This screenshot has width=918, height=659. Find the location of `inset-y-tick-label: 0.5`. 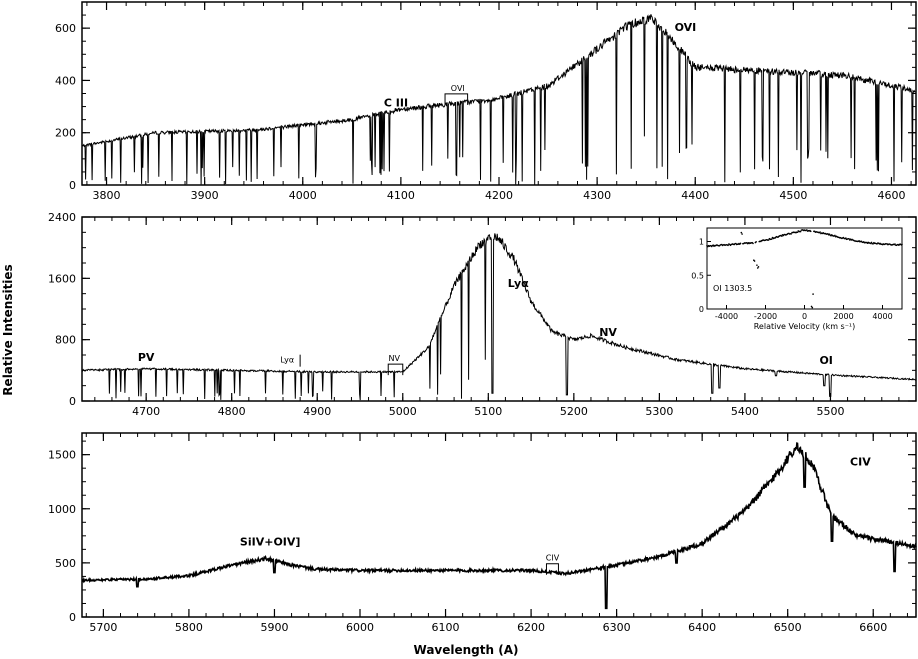

inset-y-tick-label: 0.5 is located at coordinates (697, 275).